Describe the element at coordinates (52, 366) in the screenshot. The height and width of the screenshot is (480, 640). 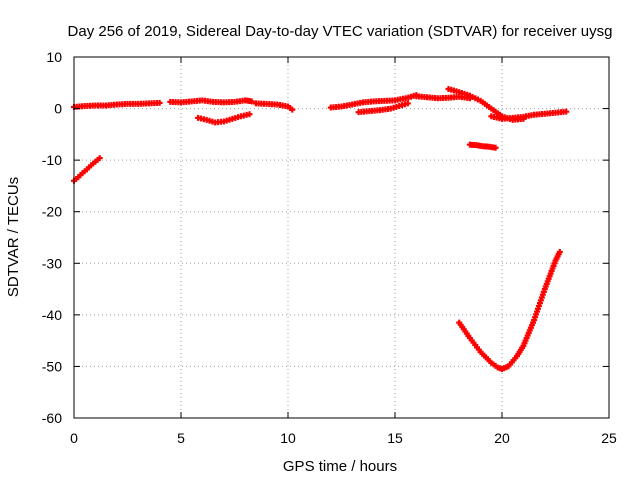
I see `y-tick-label: -50` at that location.